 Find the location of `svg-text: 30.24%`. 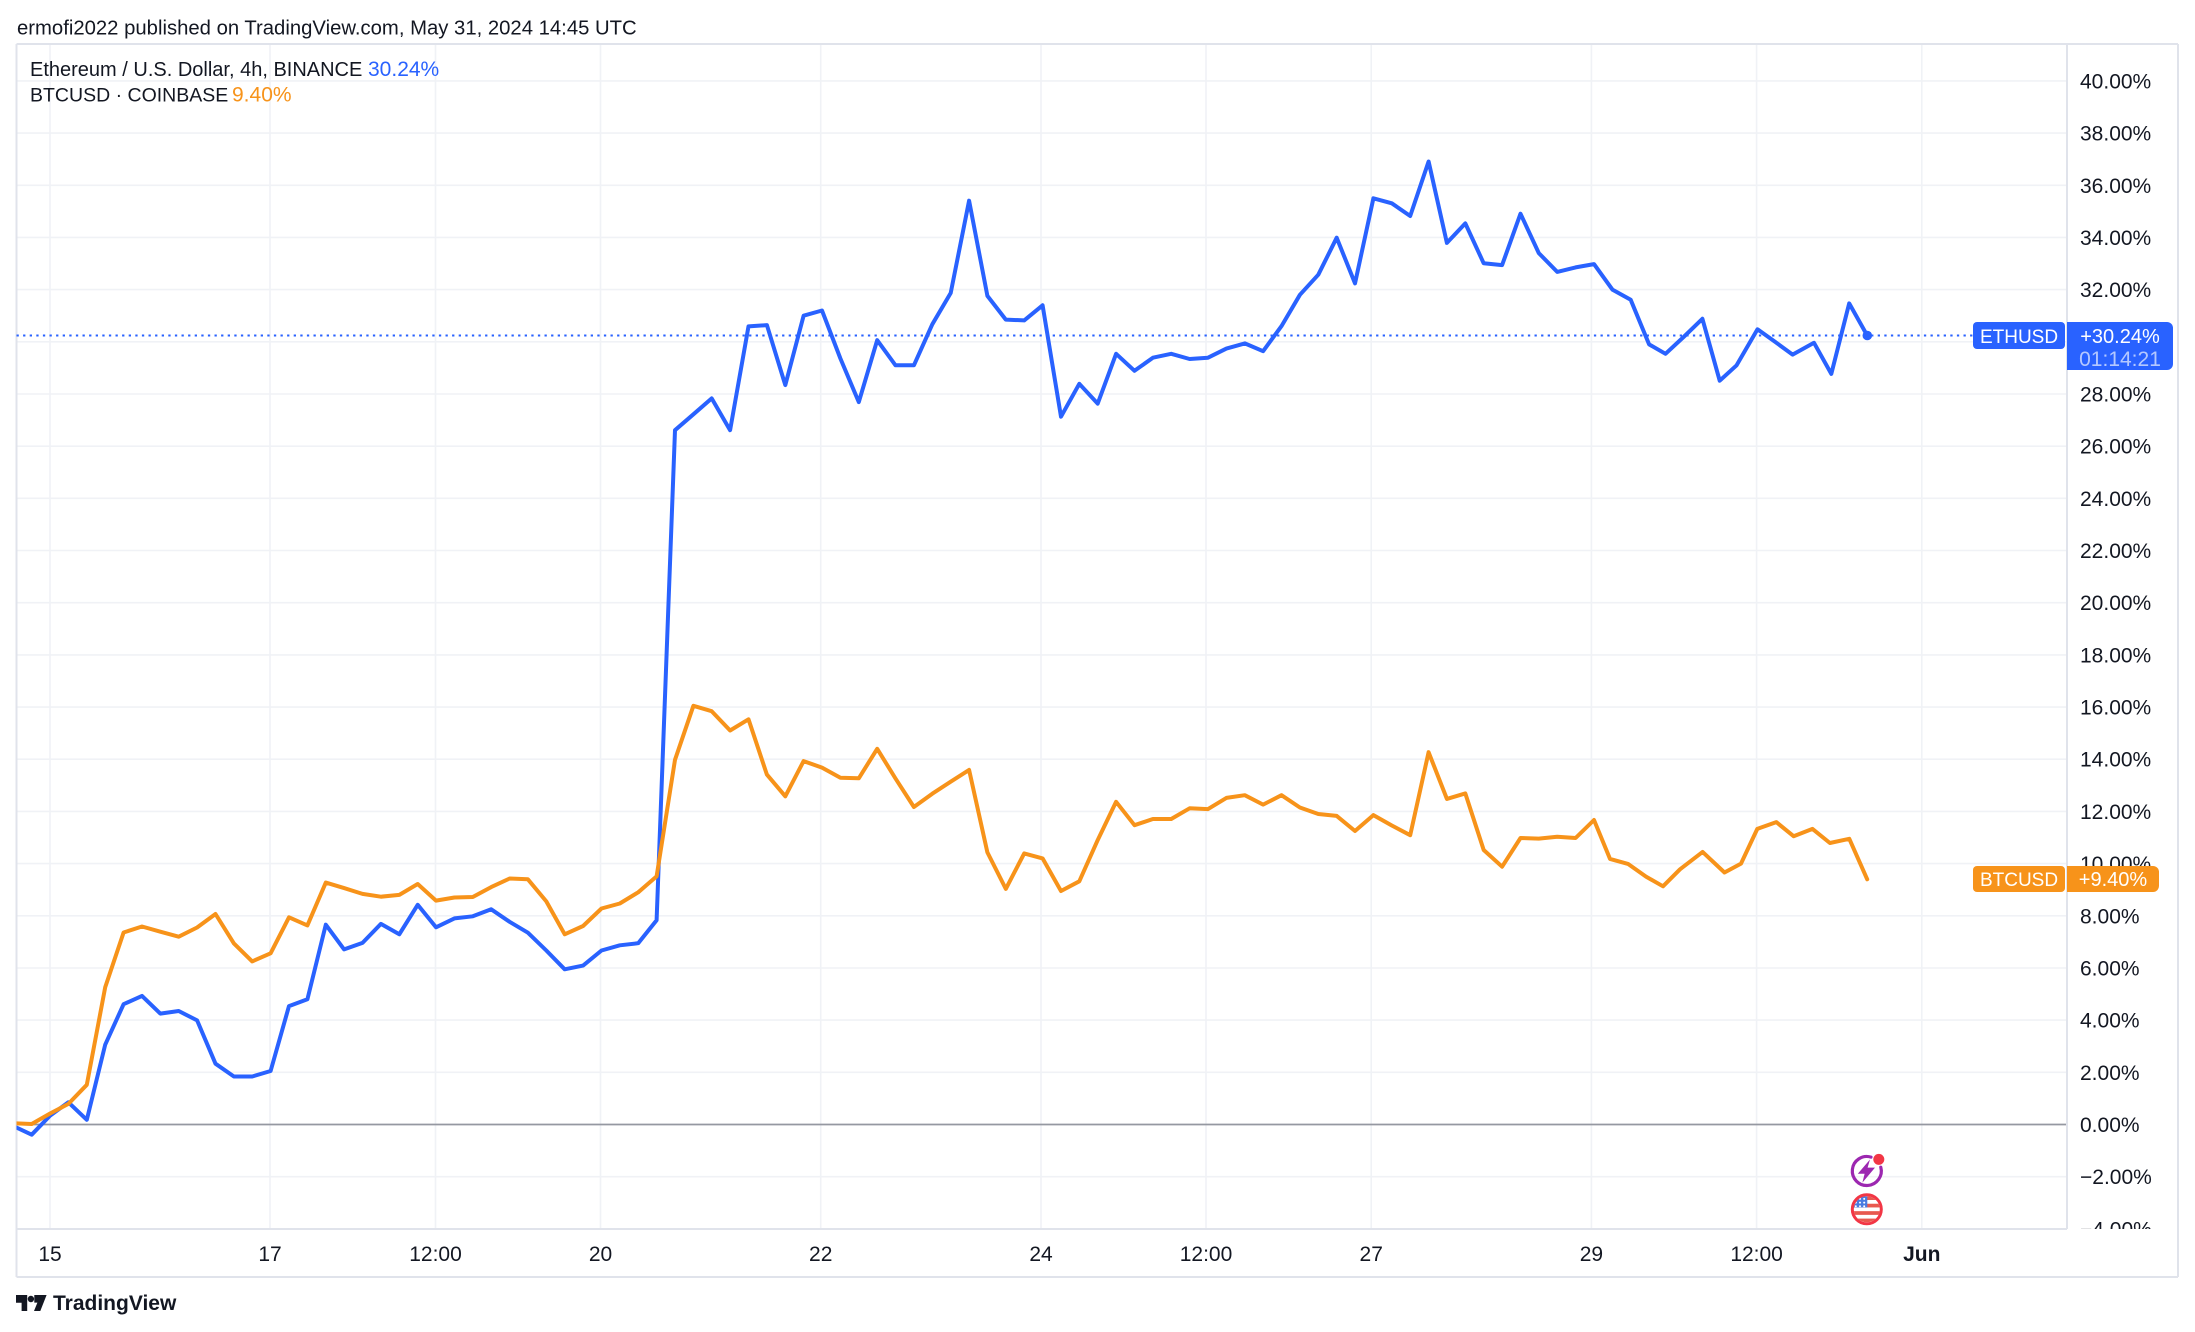

svg-text: 30.24% is located at coordinates (403, 69).